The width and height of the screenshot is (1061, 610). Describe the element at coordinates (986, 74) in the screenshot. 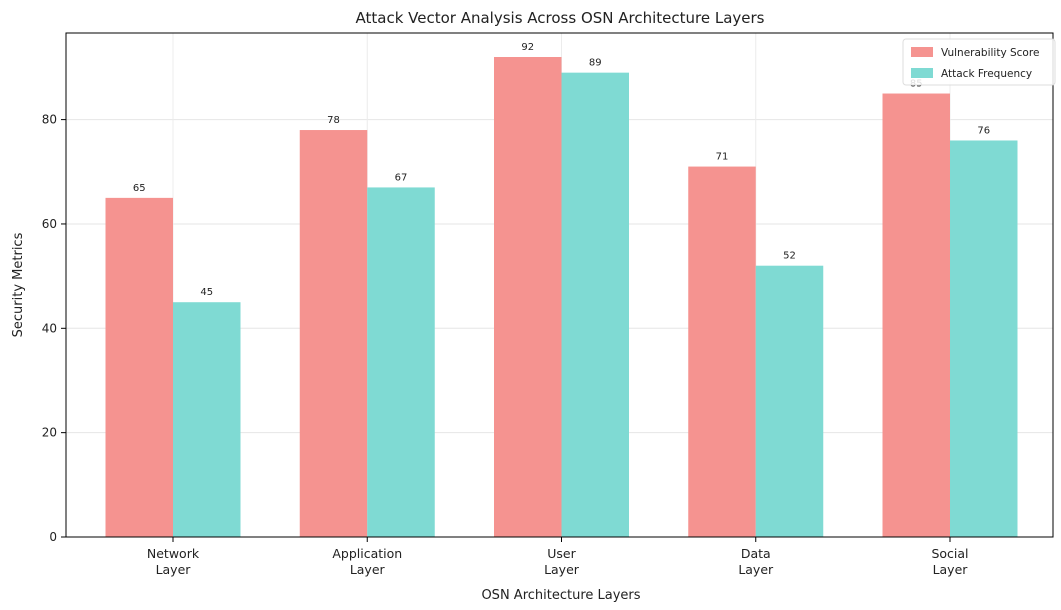

I see `legend-label-attack-frequency: Attack Frequency` at that location.